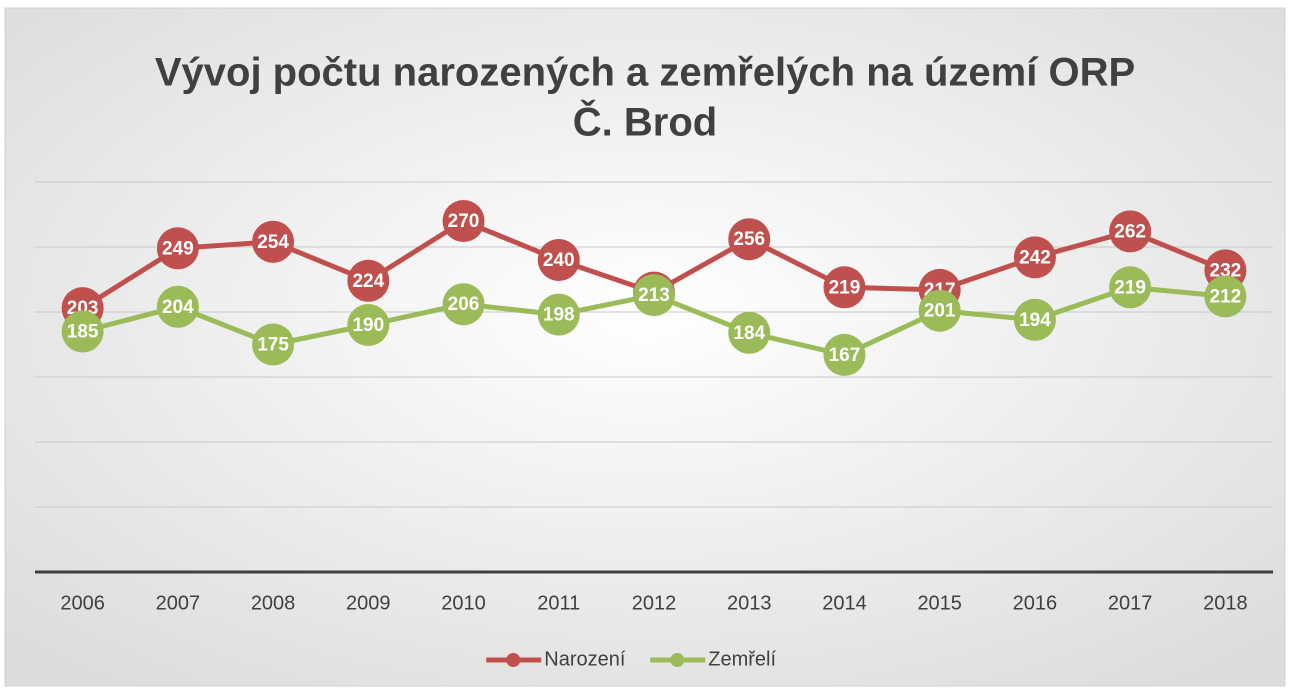 The image size is (1290, 694). Describe the element at coordinates (939, 603) in the screenshot. I see `x-tick-label: 2015` at that location.